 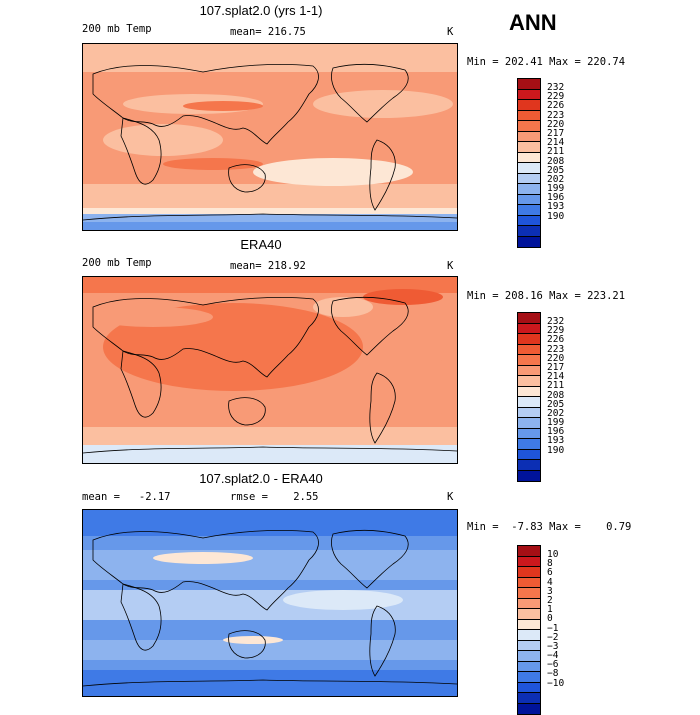 What do you see at coordinates (553, 646) in the screenshot?
I see `colorbar-level-label: −3` at bounding box center [553, 646].